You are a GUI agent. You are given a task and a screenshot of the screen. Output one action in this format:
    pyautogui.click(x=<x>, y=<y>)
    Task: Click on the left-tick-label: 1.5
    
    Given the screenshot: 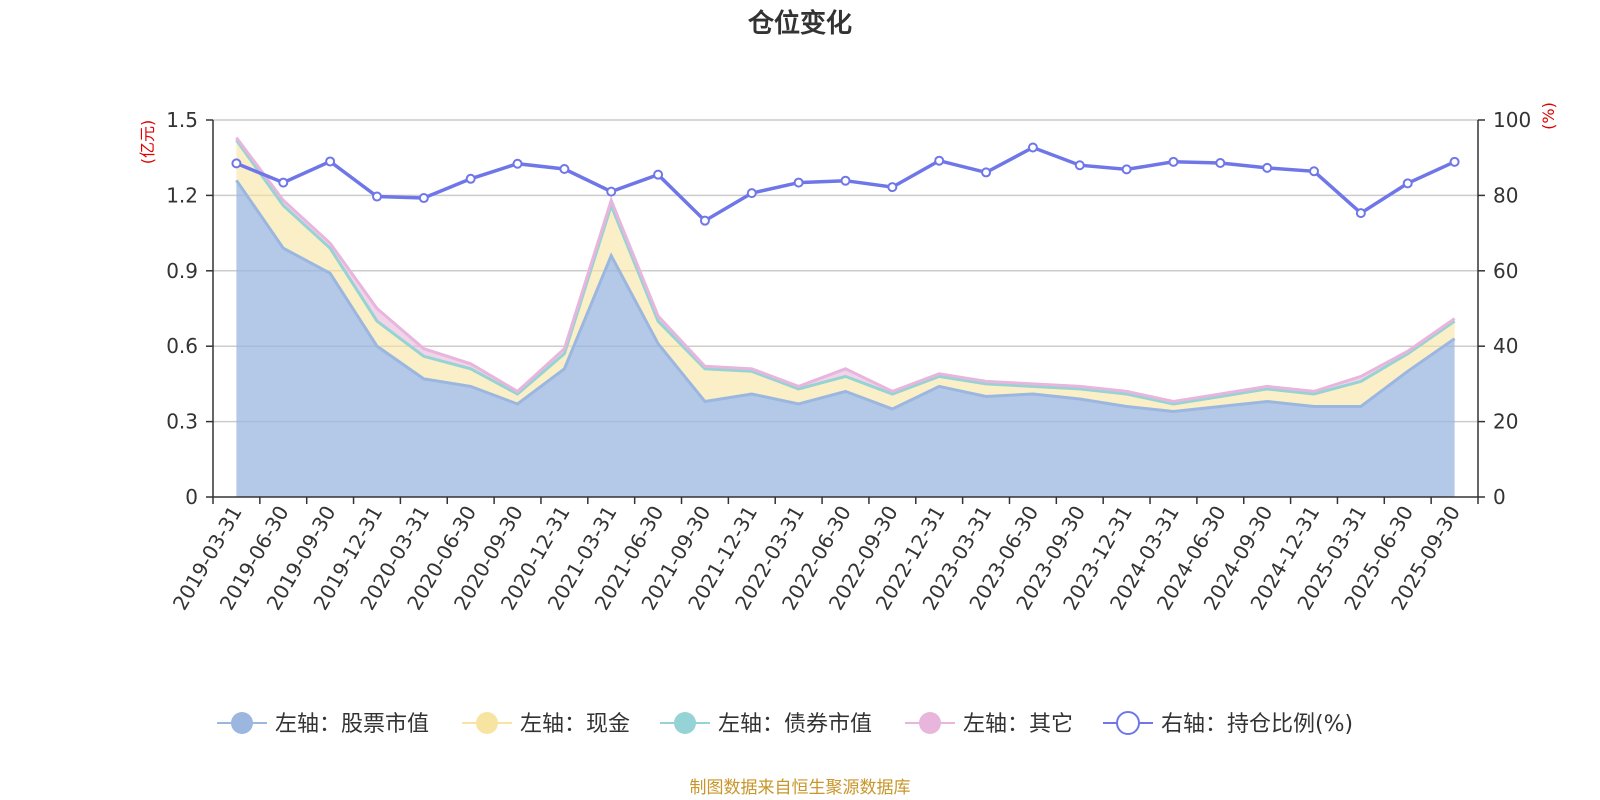 What is the action you would take?
    pyautogui.click(x=182, y=120)
    